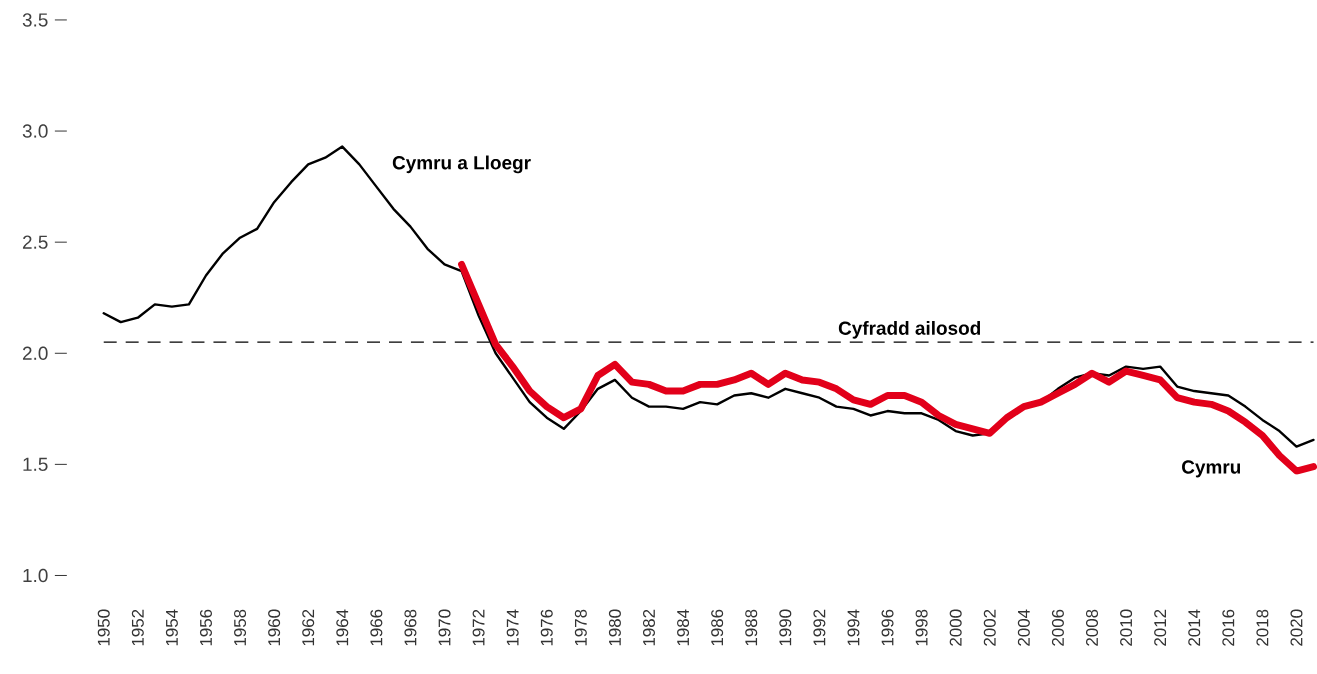 This screenshot has width=1317, height=674. I want to click on x-tick-label: 1958, so click(240, 627).